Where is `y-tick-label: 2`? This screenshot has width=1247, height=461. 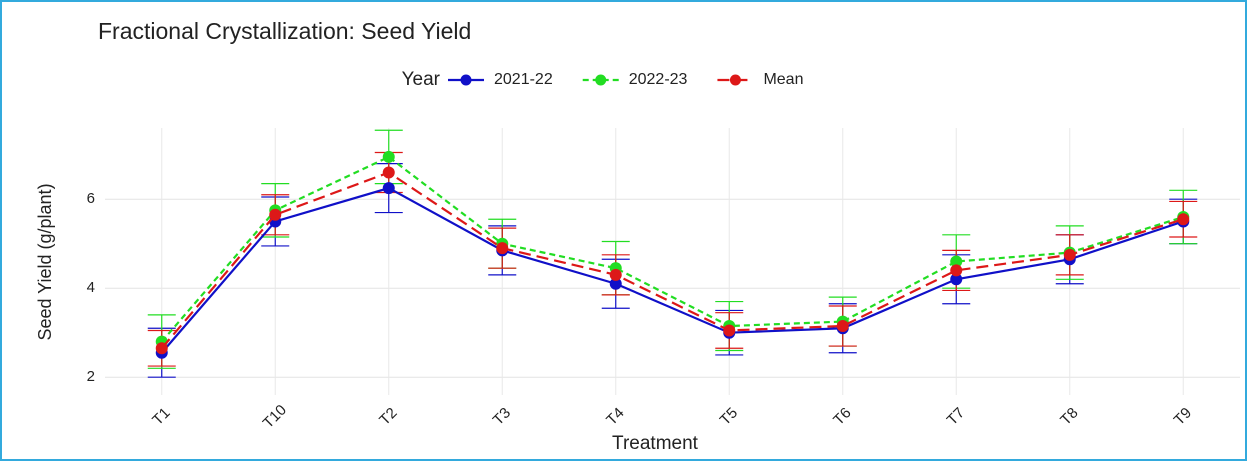 y-tick-label: 2 is located at coordinates (91, 376).